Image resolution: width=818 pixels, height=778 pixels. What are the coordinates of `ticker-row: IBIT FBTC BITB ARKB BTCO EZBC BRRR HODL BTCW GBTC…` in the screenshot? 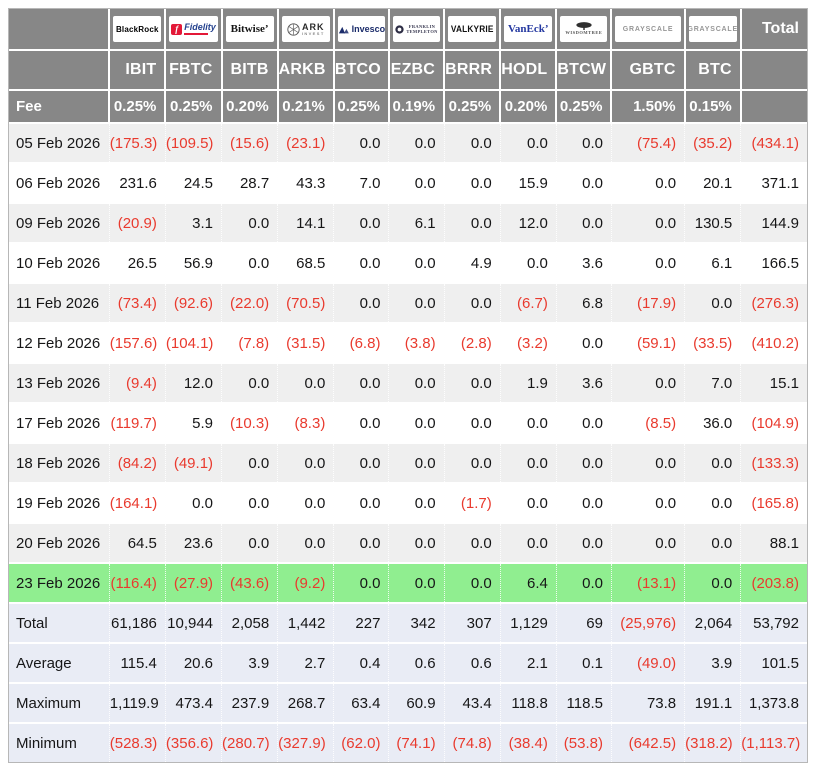 It's located at (408, 70).